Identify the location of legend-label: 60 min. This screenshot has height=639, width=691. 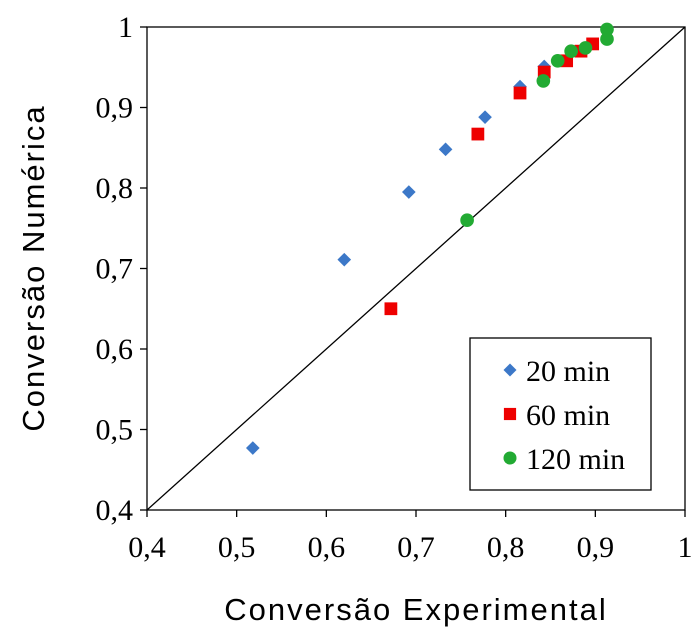
(568, 415).